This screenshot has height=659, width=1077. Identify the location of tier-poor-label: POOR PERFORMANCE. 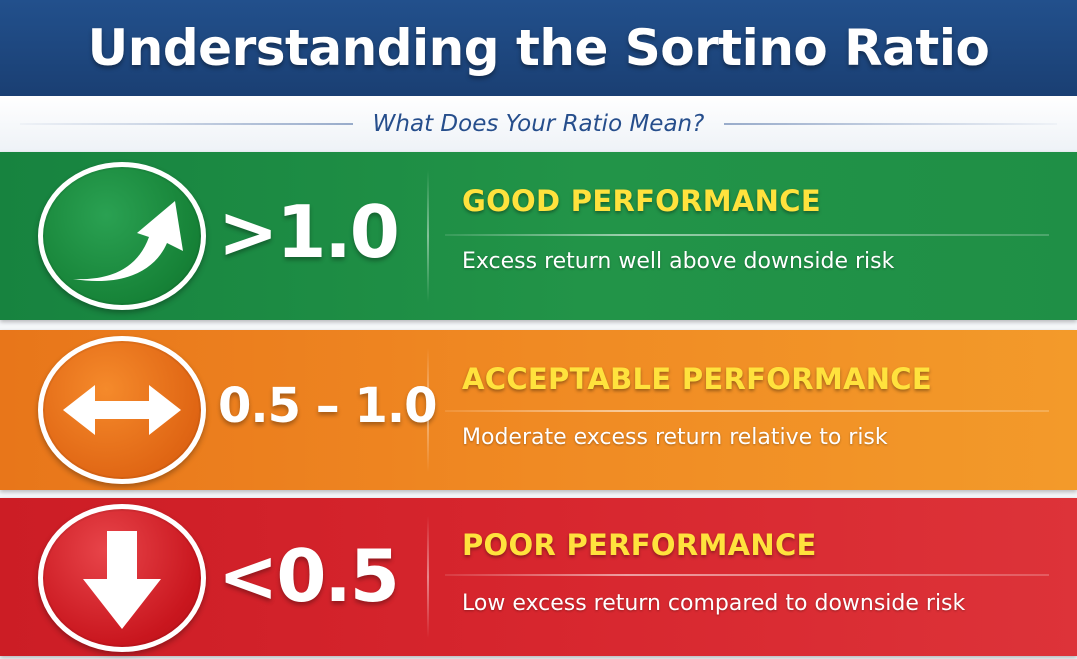
(639, 545).